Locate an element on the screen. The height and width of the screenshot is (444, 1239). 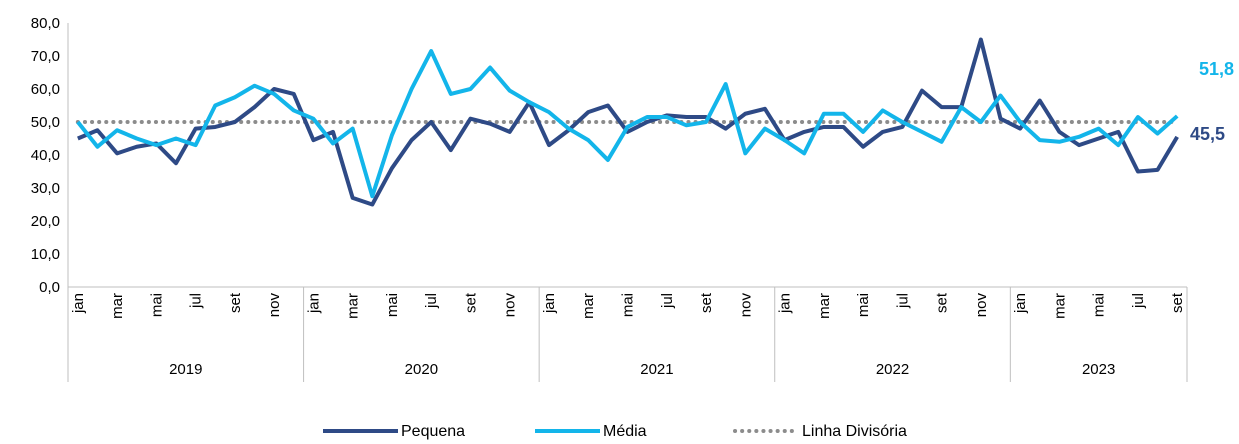
legend-label: Média is located at coordinates (625, 431).